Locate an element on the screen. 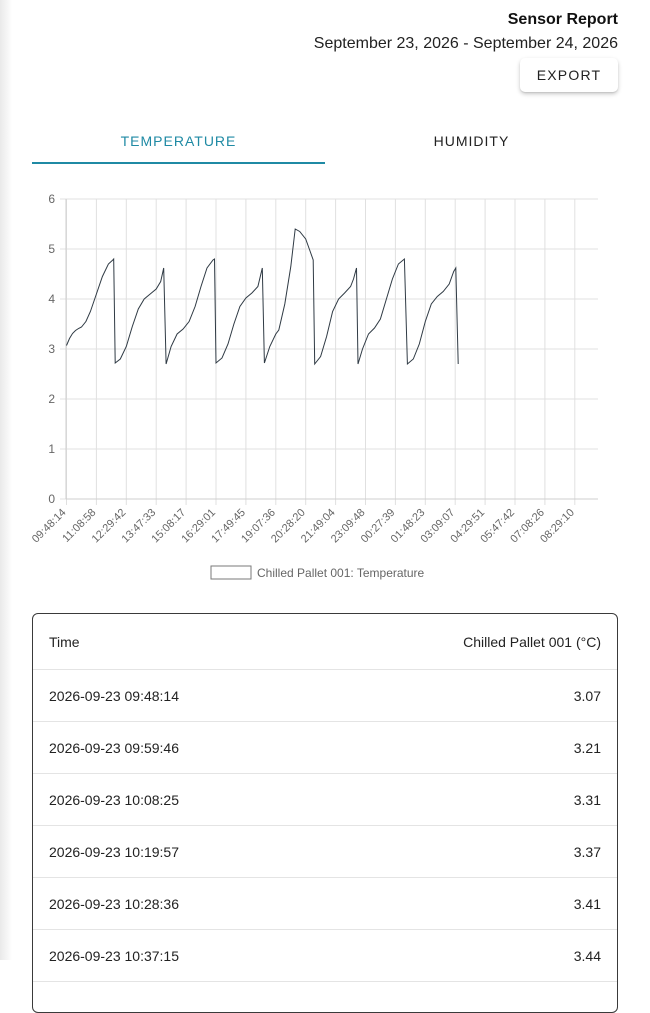 Image resolution: width=650 pixels, height=1013 pixels. y-tick-label: 3 is located at coordinates (51, 349).